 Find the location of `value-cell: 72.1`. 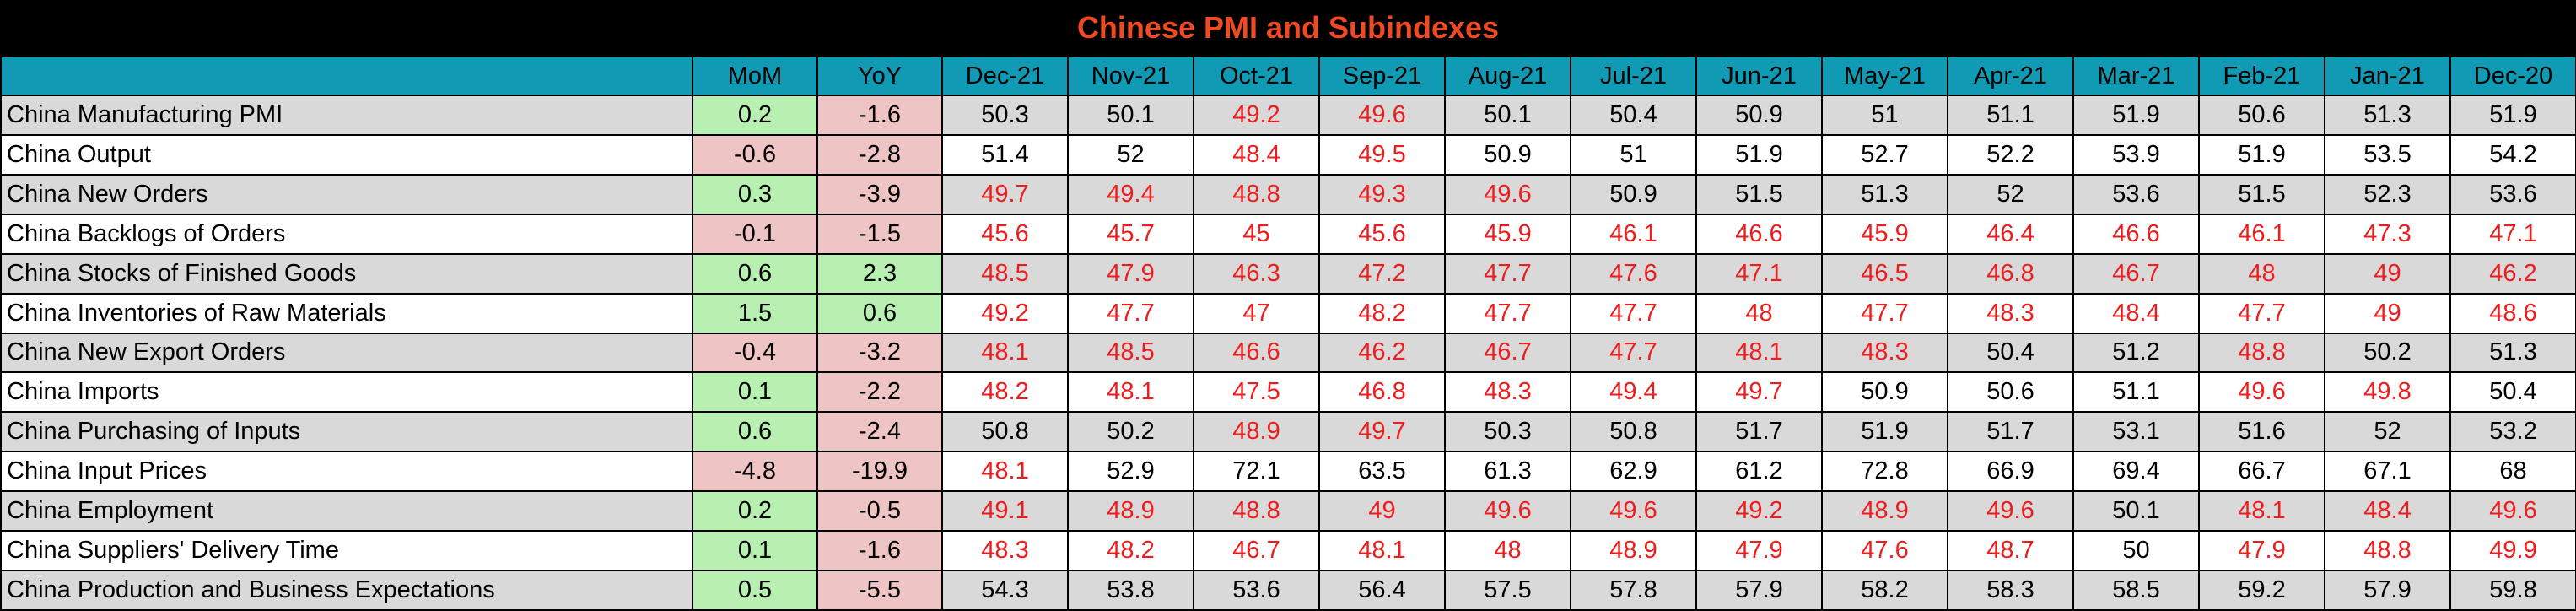

value-cell: 72.1 is located at coordinates (1256, 472).